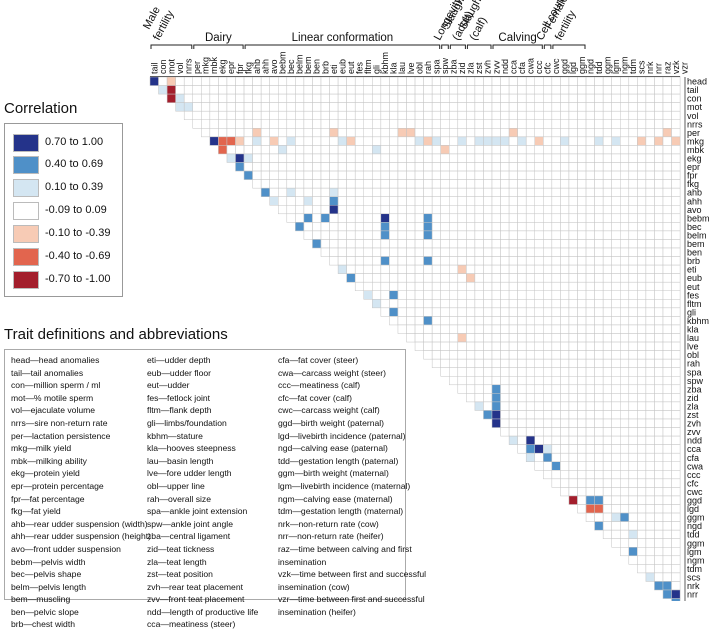  What do you see at coordinates (351, 67) in the screenshot?
I see `column-label: eut` at bounding box center [351, 67].